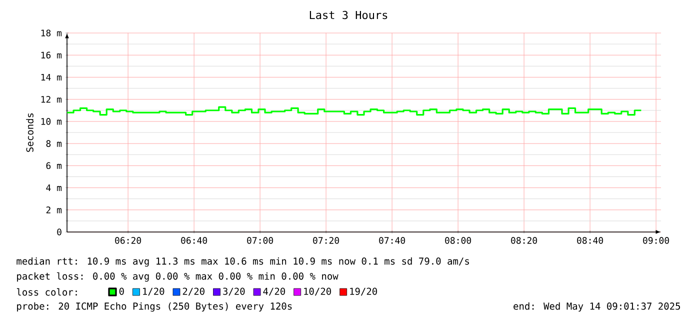  Describe the element at coordinates (30, 132) in the screenshot. I see `y-axis-title: Seconds` at that location.